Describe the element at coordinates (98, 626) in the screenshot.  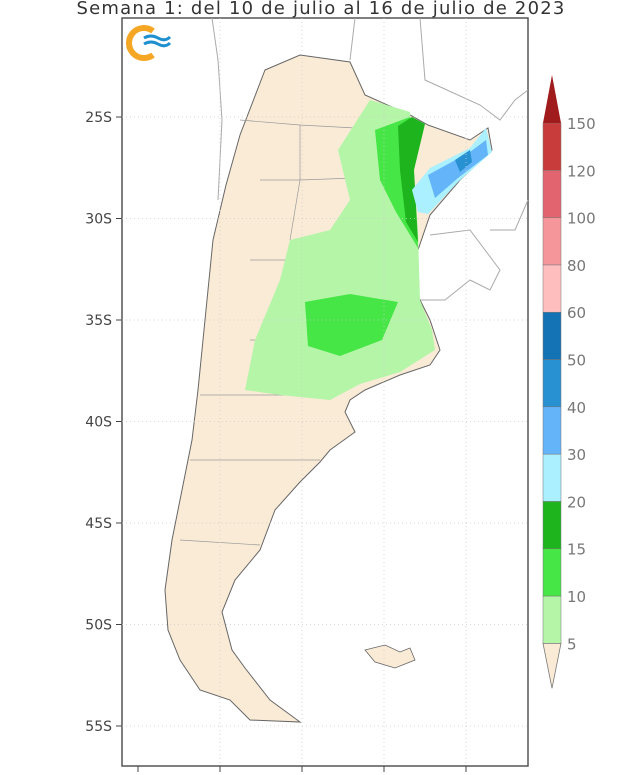
I see `lat-tick-label: 50S` at that location.